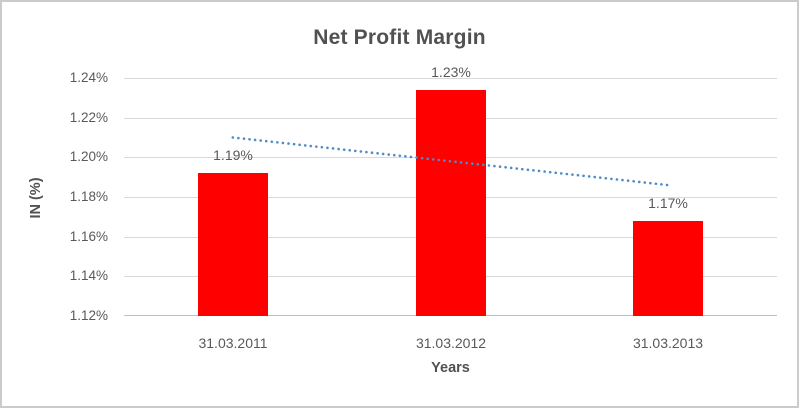 Image resolution: width=799 pixels, height=408 pixels. What do you see at coordinates (88, 236) in the screenshot?
I see `y-tick-label: 1.16%` at bounding box center [88, 236].